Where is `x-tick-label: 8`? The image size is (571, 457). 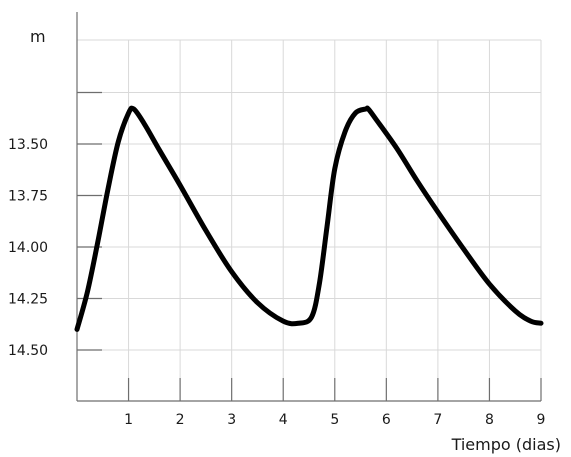
x-tick-label: 8 is located at coordinates (489, 420).